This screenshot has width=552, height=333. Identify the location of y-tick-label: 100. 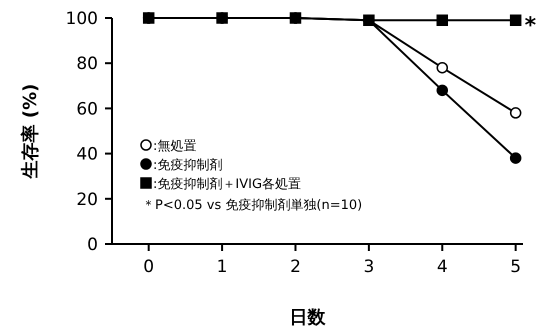
(82, 19).